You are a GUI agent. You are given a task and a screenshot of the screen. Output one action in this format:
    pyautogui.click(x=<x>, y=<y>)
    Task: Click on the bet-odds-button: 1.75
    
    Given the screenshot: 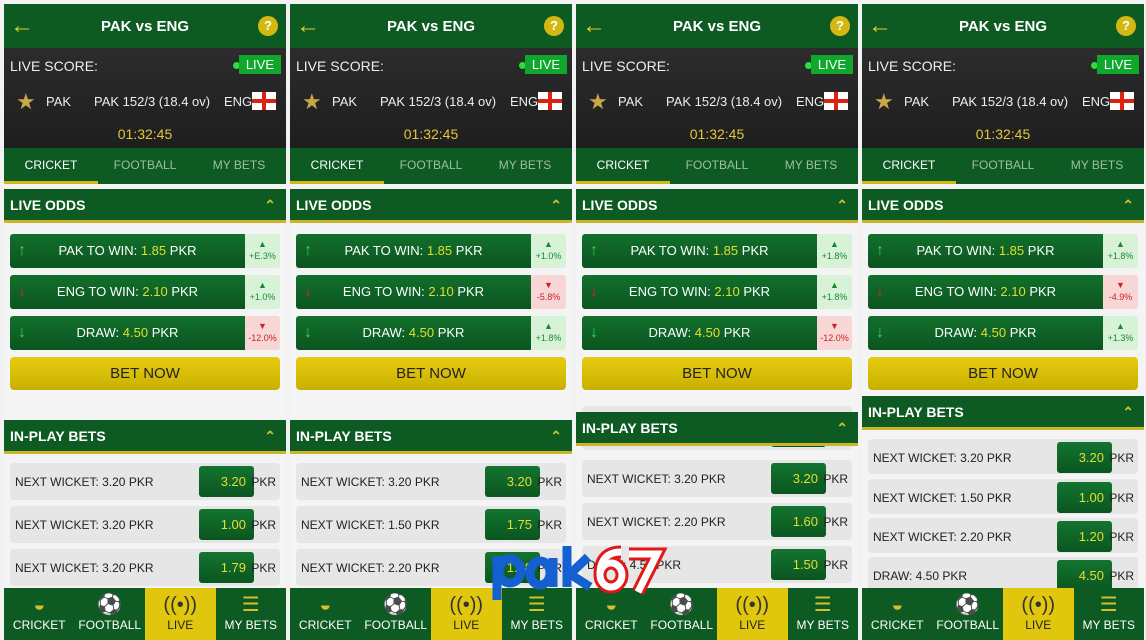 What is the action you would take?
    pyautogui.click(x=512, y=524)
    